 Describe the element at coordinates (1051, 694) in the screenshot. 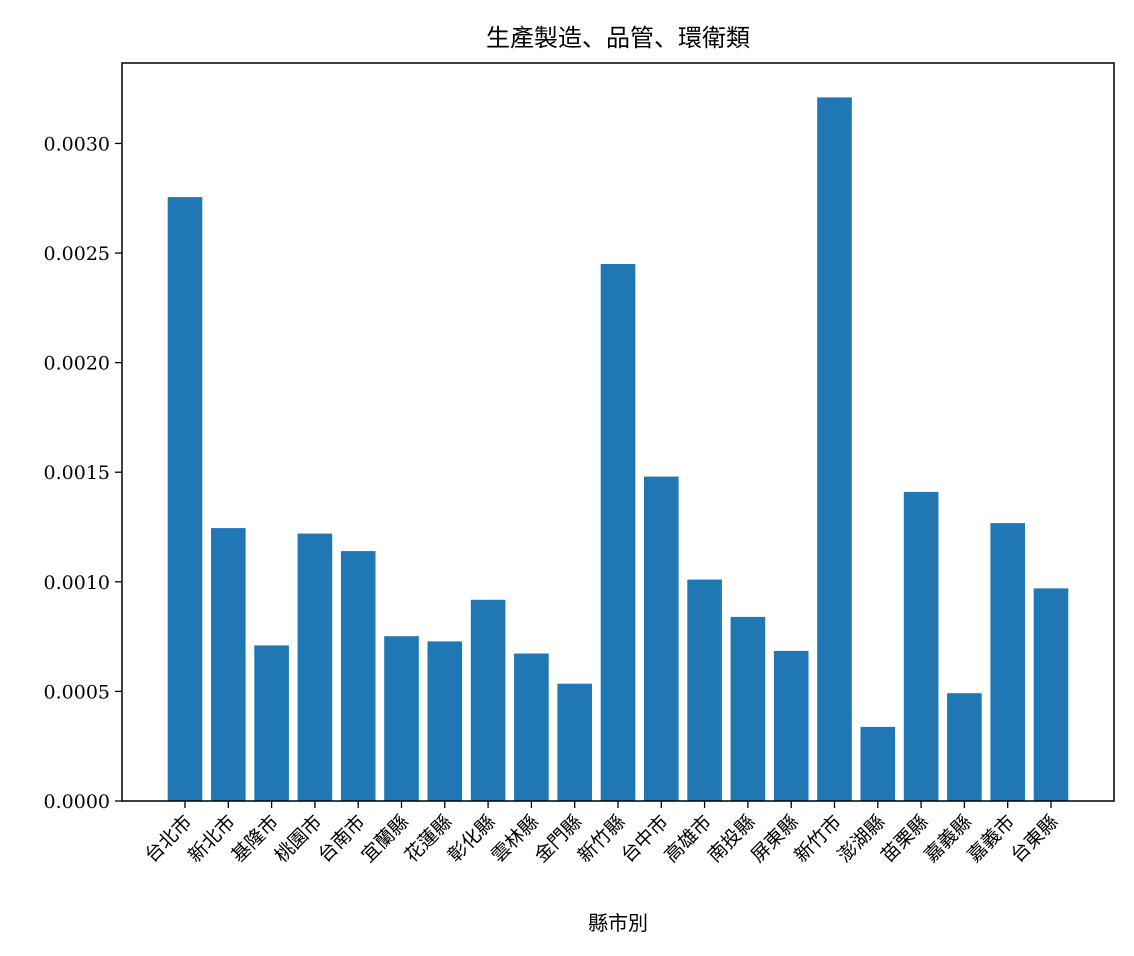

I see `bar-台東縣` at that location.